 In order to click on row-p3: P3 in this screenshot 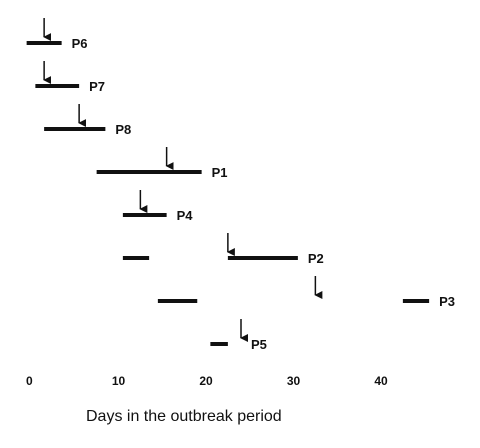, I will do `click(306, 292)`.